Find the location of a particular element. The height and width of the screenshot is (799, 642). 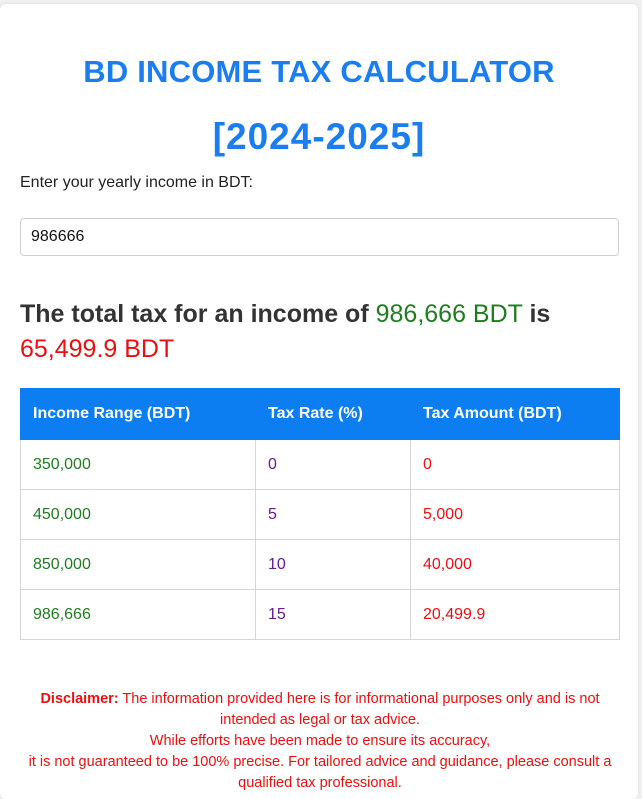

result-prefix: The total tax for an income of is located at coordinates (194, 314).